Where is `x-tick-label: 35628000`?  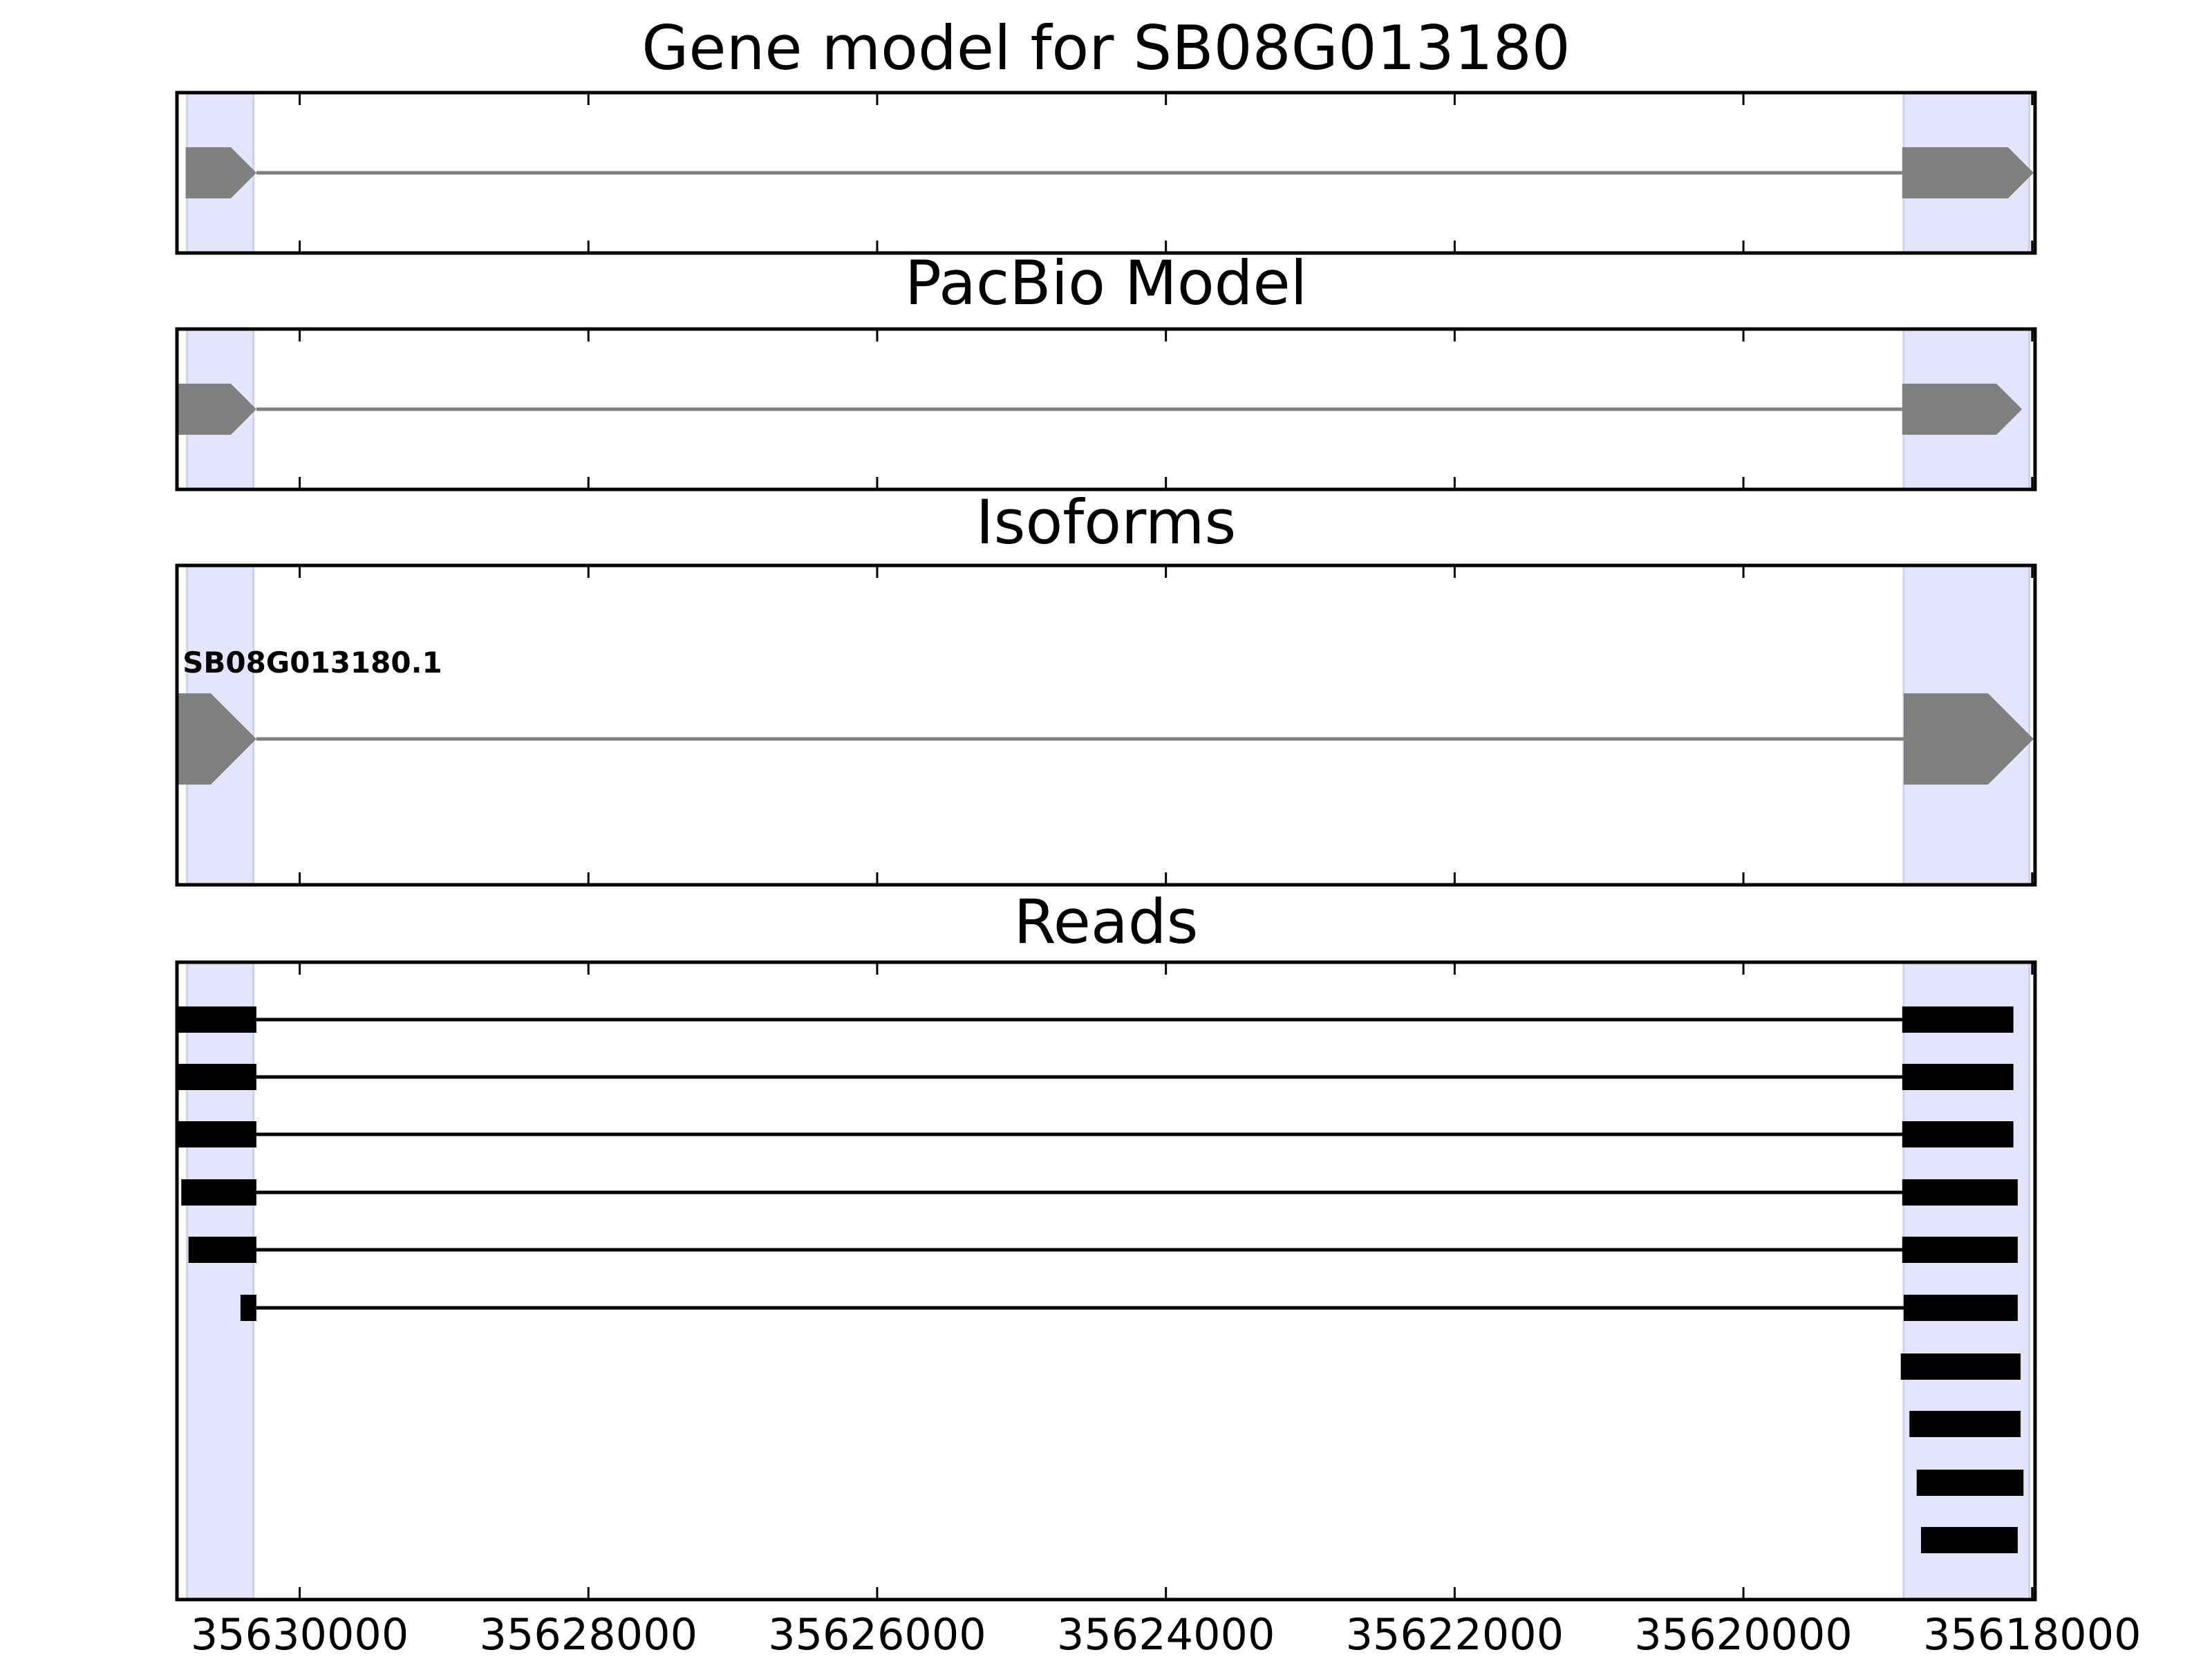 x-tick-label: 35628000 is located at coordinates (588, 1634).